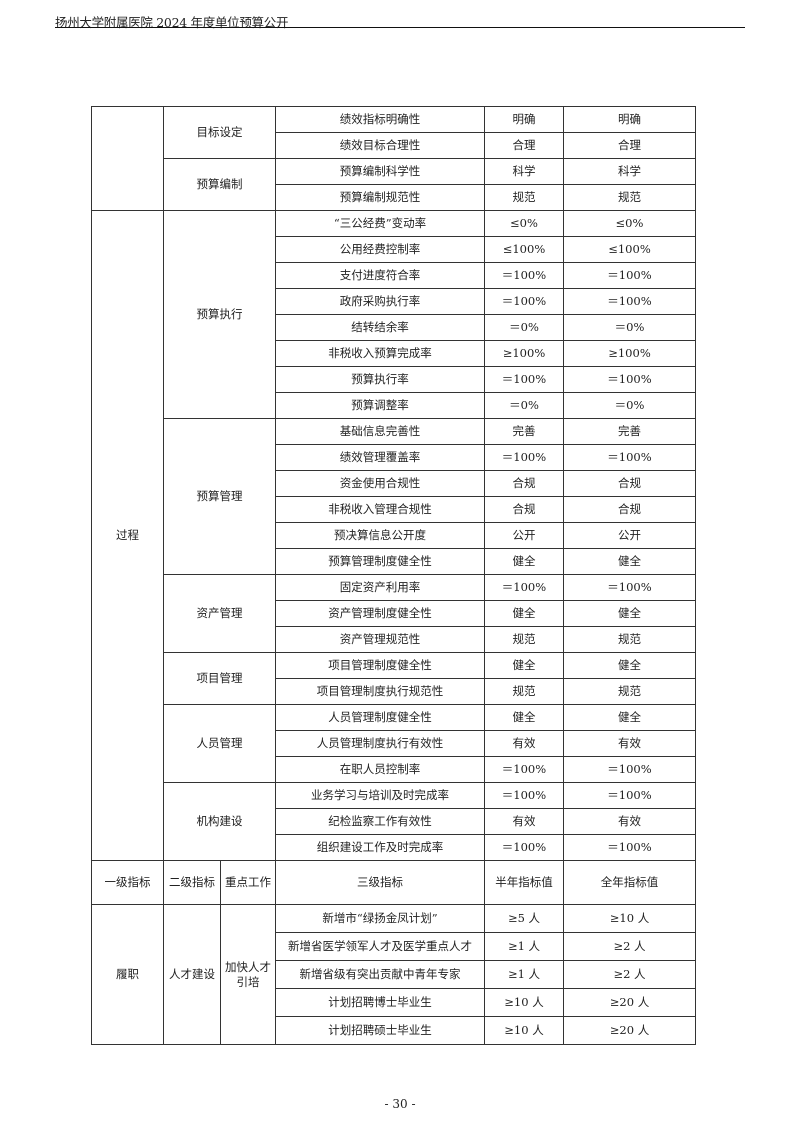 This screenshot has height=1131, width=800. I want to click on level3-indicator: 计划招聘博士毕业生, so click(380, 1002).